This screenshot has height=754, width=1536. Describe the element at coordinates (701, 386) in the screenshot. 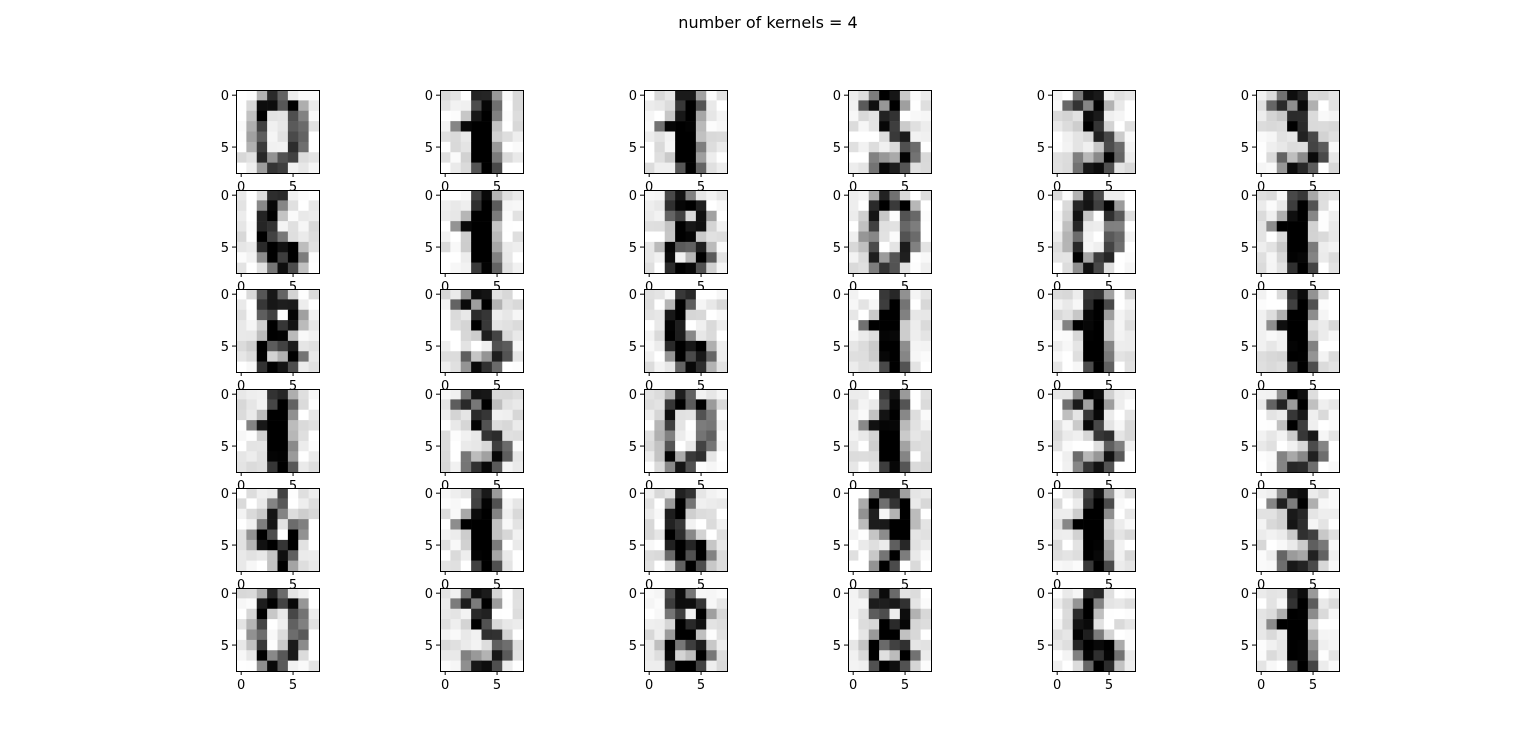

I see `x-tick-label: 5` at that location.